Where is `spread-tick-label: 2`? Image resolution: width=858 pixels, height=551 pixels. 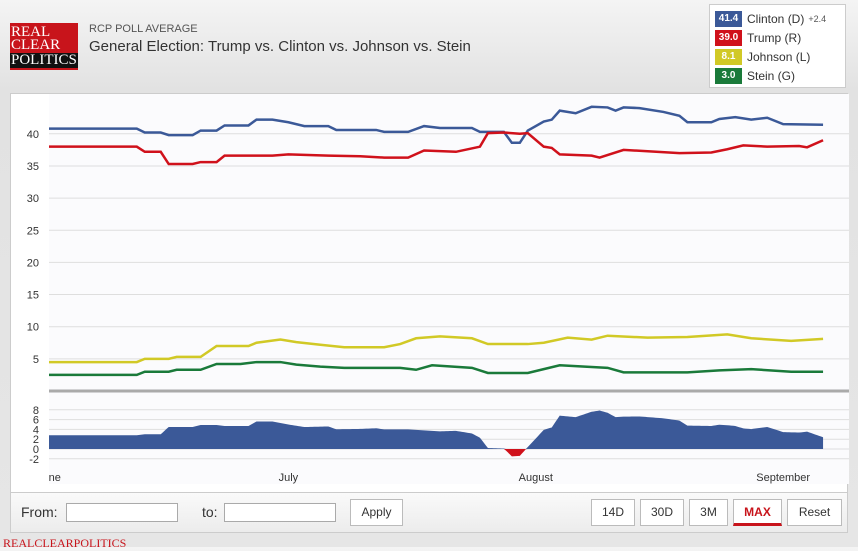
spread-tick-label: 2 is located at coordinates (36, 440).